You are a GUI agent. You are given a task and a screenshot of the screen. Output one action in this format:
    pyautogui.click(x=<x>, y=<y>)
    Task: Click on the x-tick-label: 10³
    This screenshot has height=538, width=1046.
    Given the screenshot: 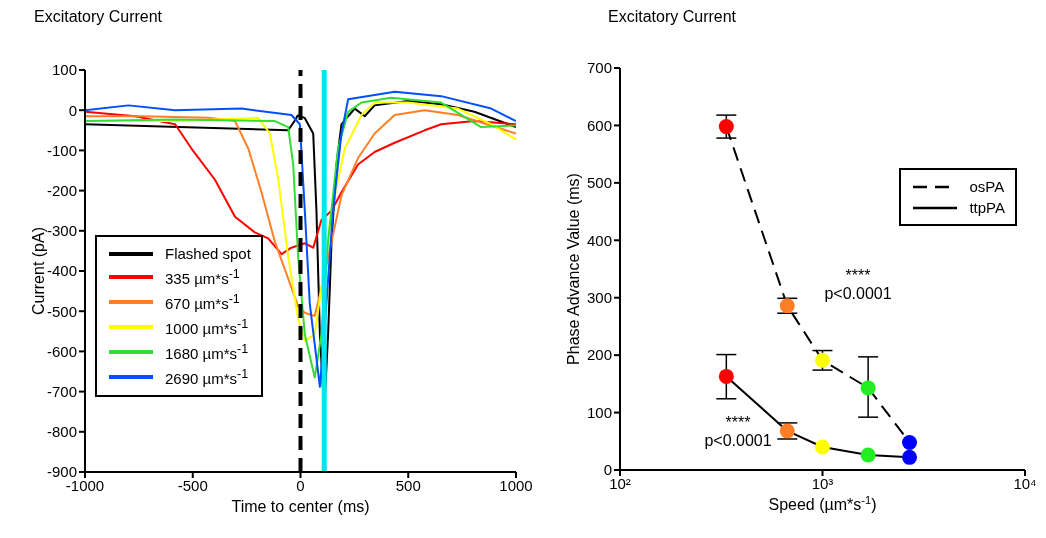 What is the action you would take?
    pyautogui.click(x=822, y=483)
    